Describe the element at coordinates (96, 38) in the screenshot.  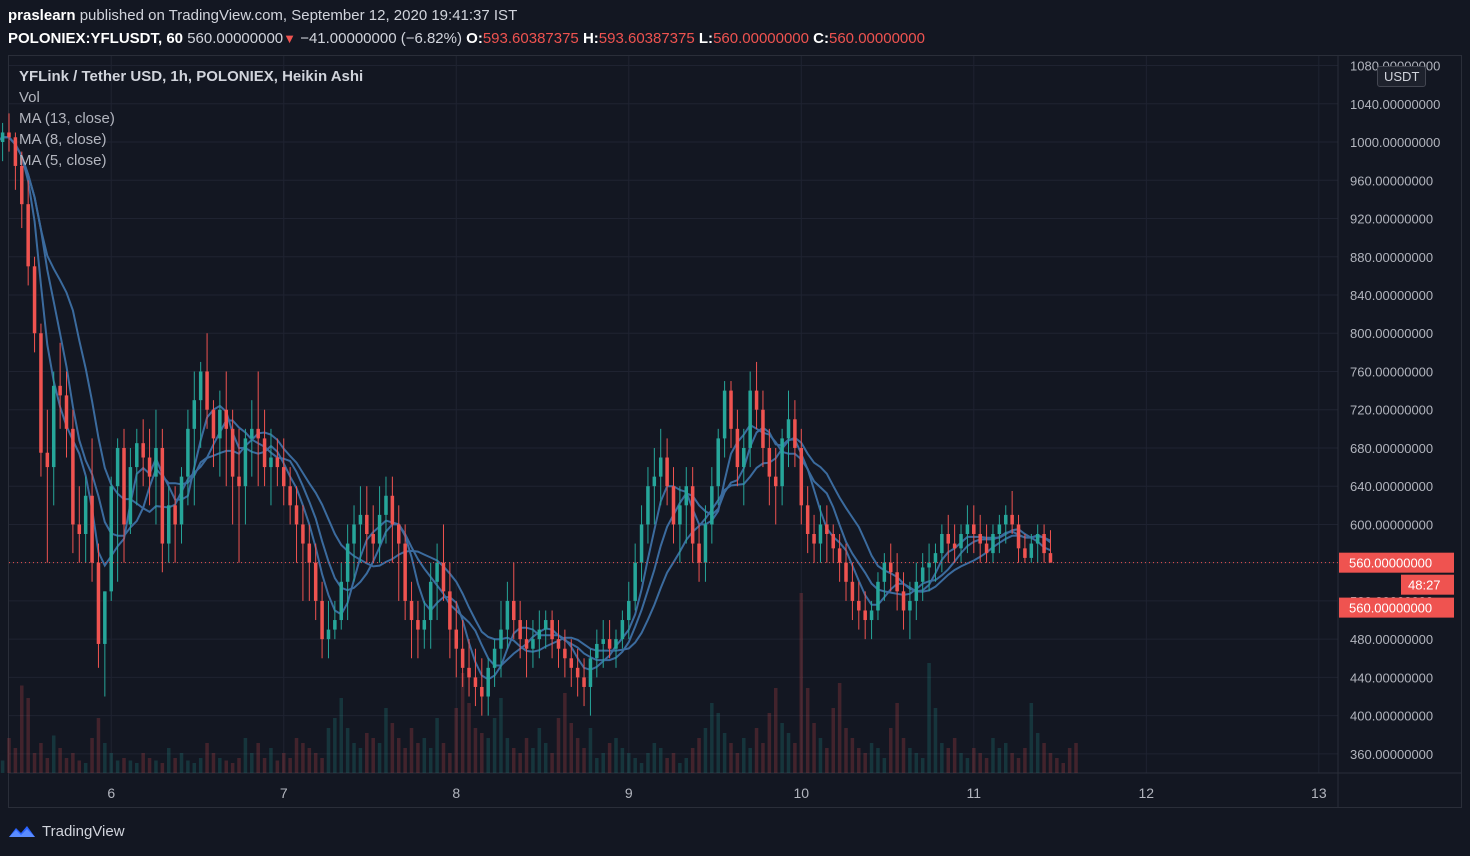
I see `symbol-label: POLONIEX:YFLUSDT, 60` at that location.